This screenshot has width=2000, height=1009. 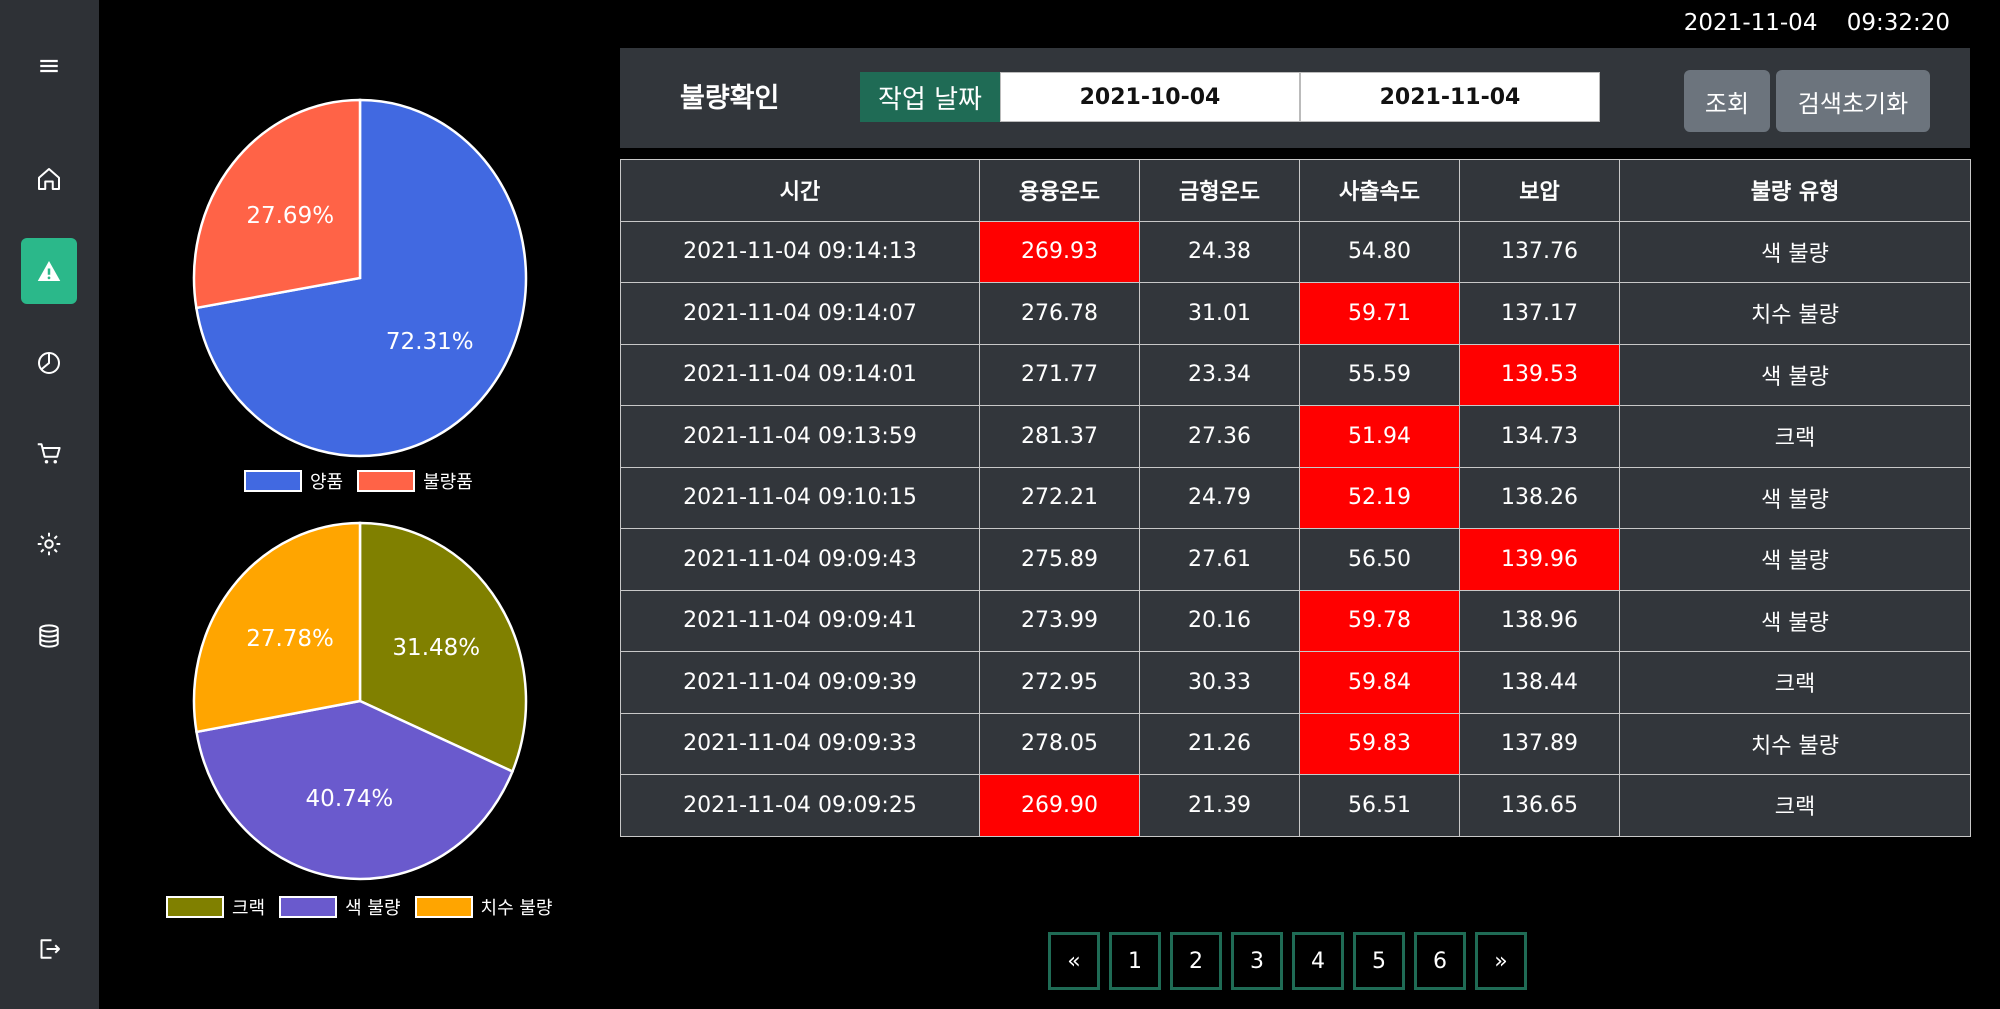 I want to click on defect-type-pie-chart: 31.48% 40.74% 27.78%, so click(x=360, y=701).